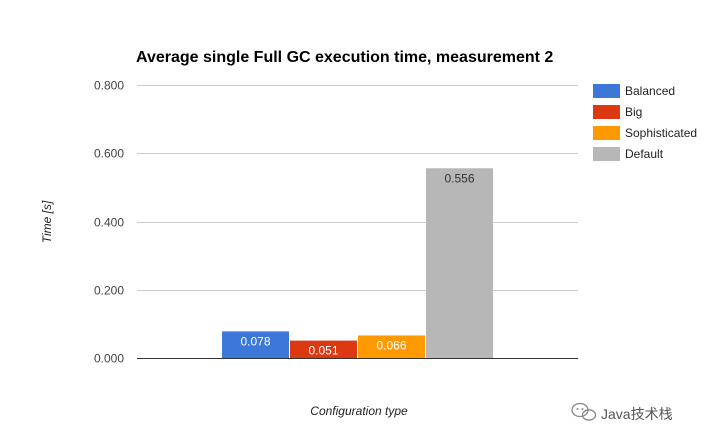  Describe the element at coordinates (644, 154) in the screenshot. I see `legend-label-default: Default` at that location.